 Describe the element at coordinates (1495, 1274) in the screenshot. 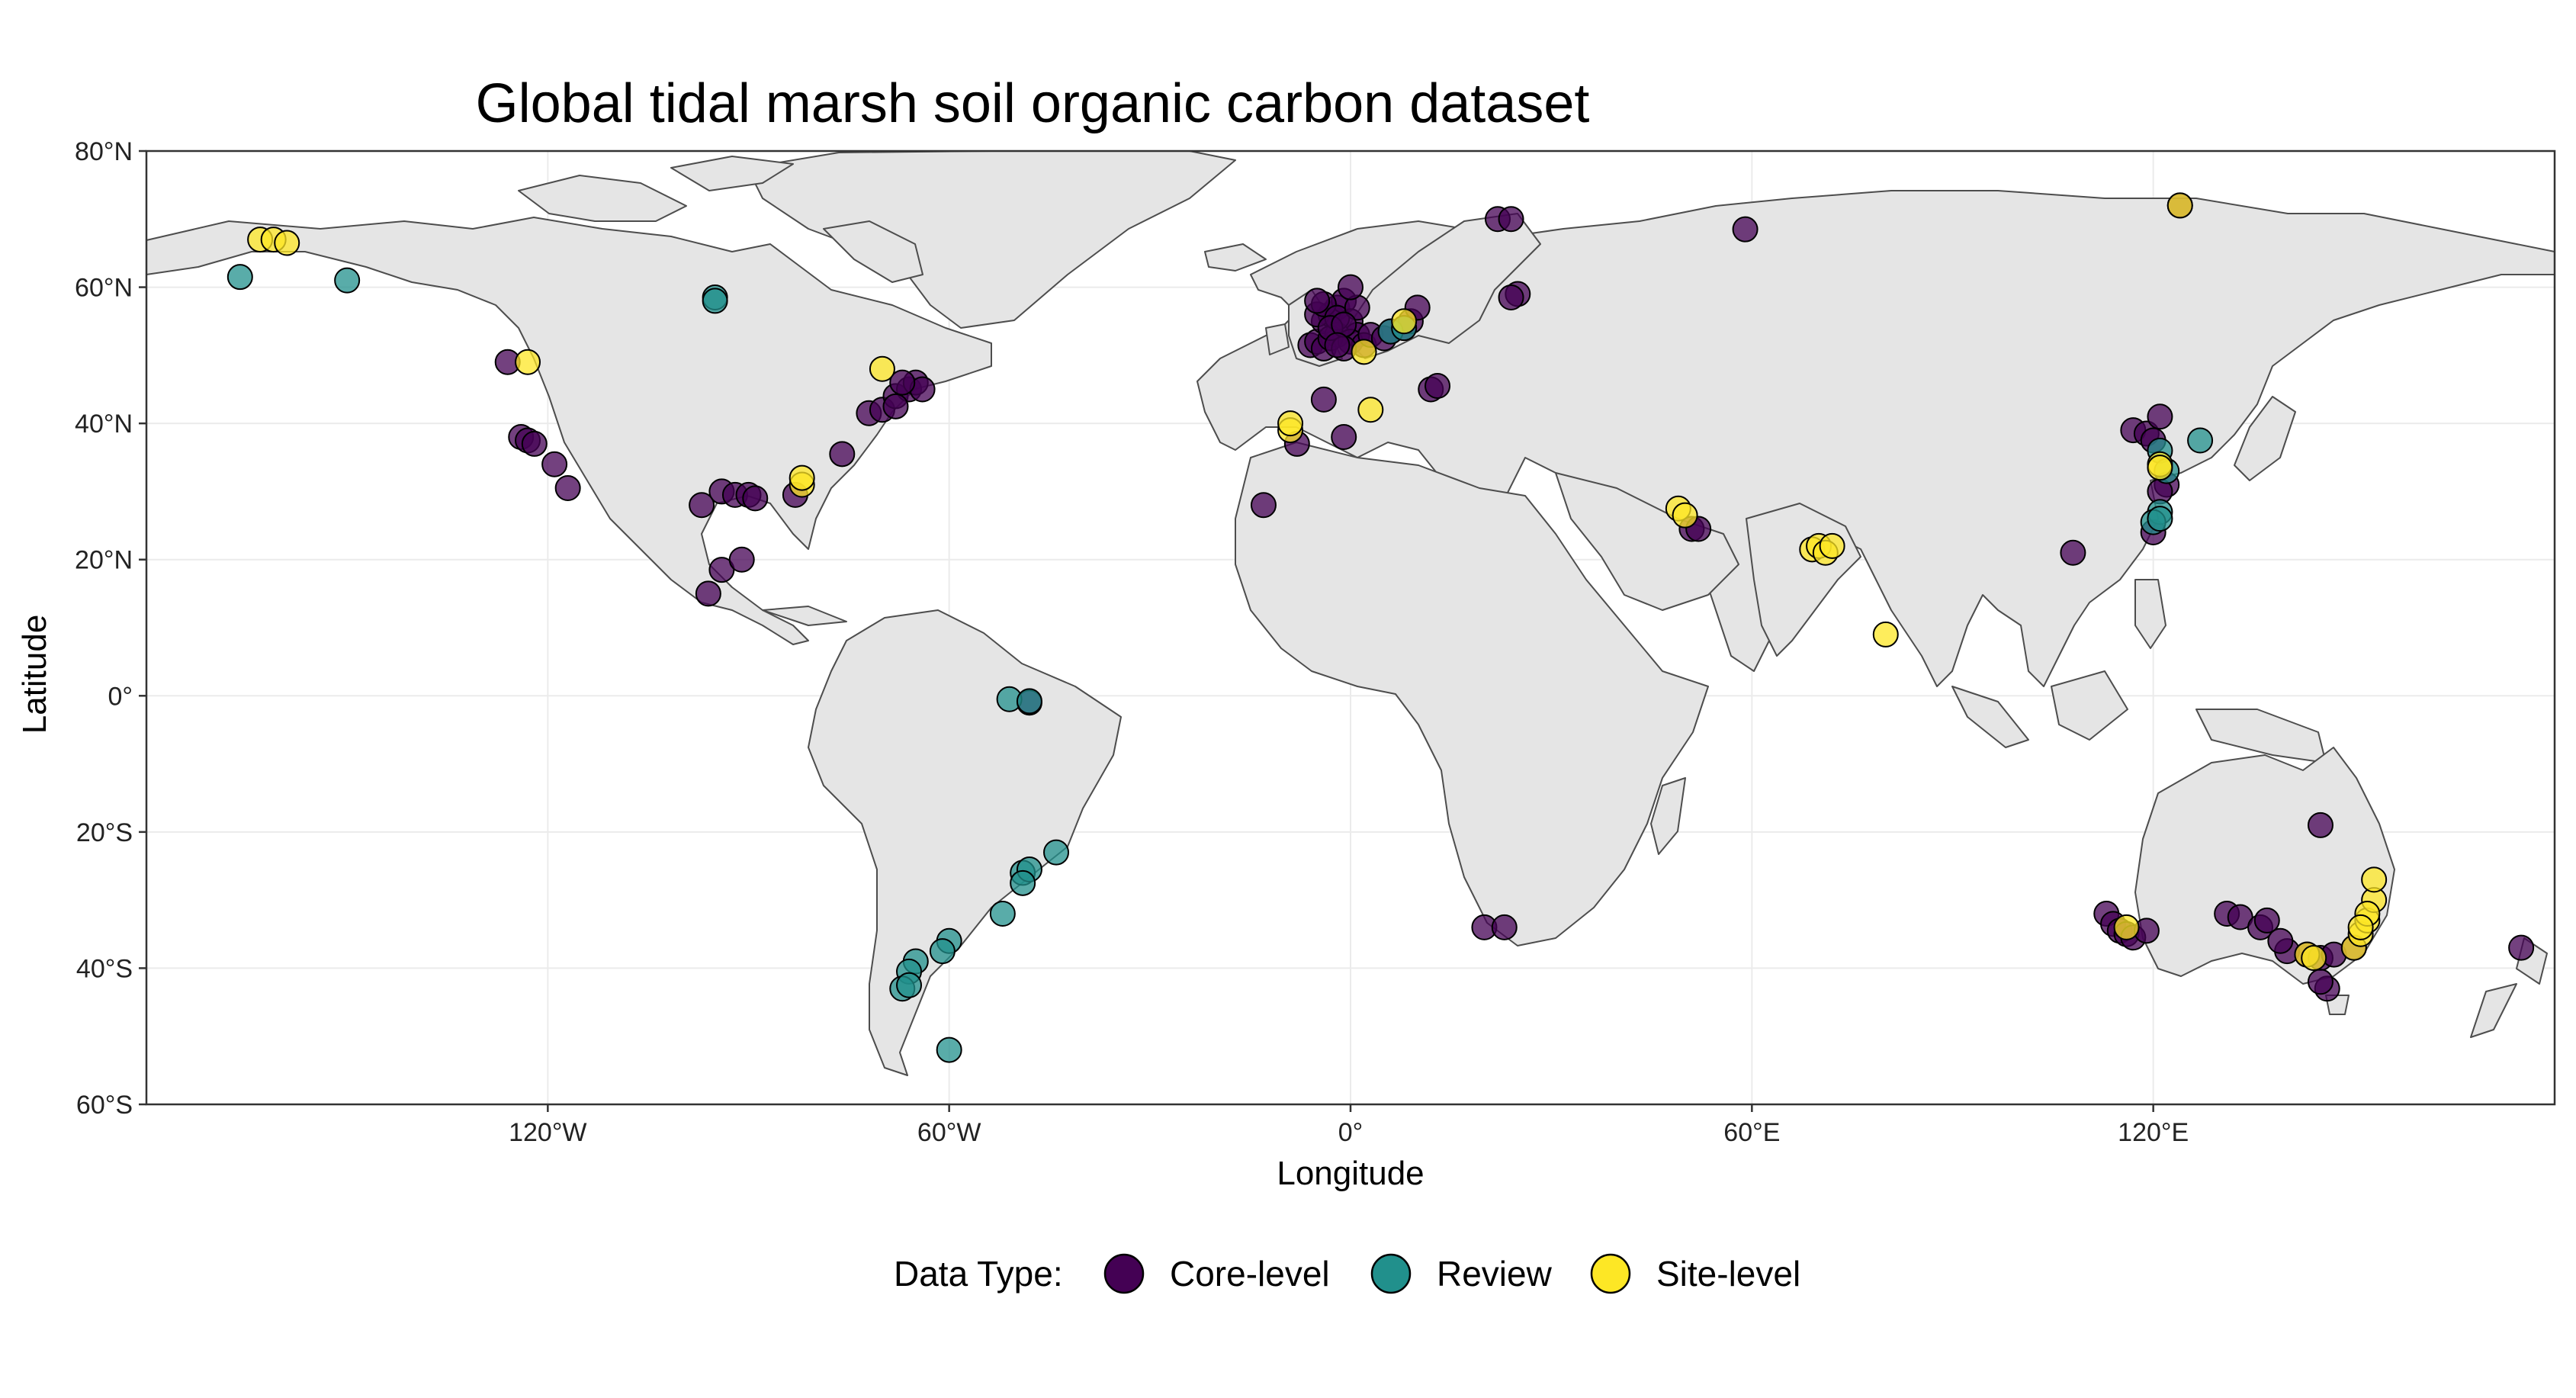

I see `legend-label-review: Review` at that location.